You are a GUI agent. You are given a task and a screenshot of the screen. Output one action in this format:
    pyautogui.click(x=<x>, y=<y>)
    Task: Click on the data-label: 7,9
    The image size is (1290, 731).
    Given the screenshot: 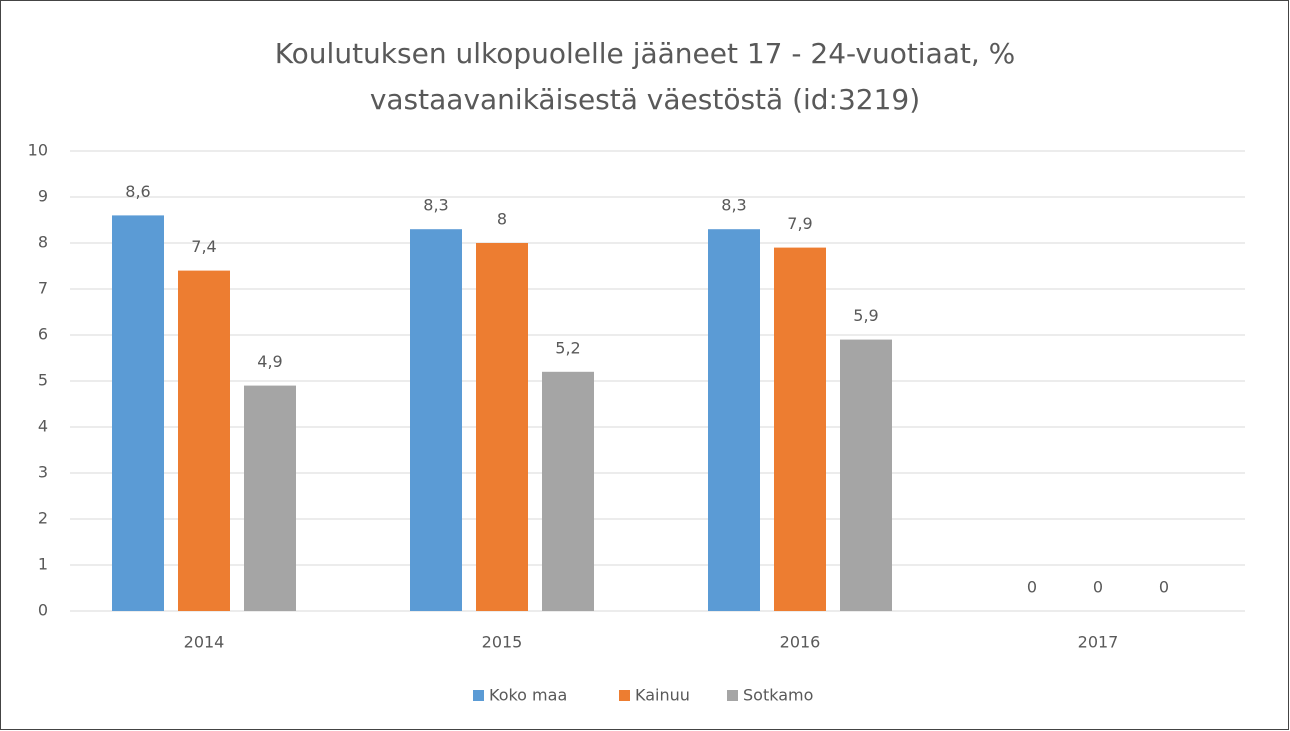 What is the action you would take?
    pyautogui.click(x=799, y=223)
    